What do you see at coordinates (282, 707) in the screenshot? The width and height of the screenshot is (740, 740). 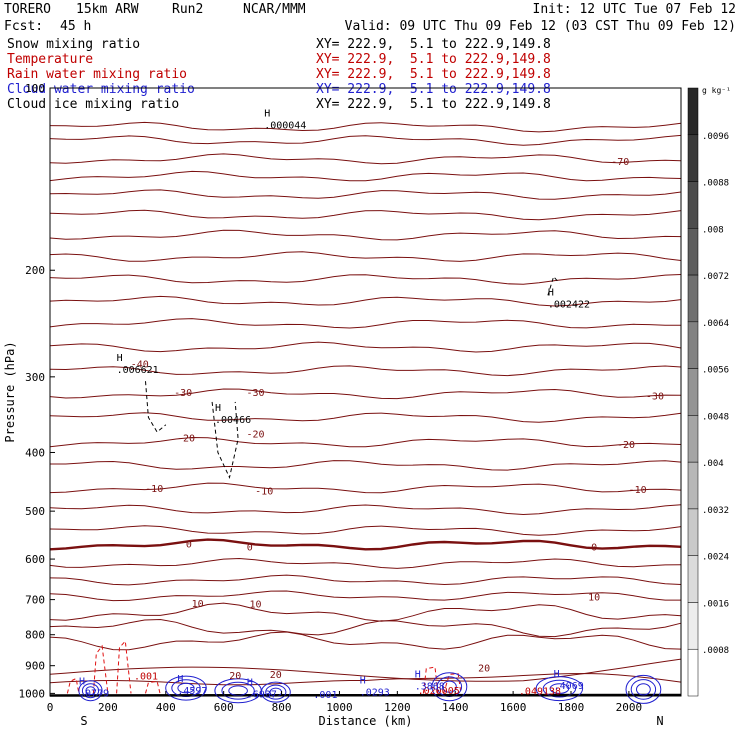 I see `x-tick-label: 800` at bounding box center [282, 707].